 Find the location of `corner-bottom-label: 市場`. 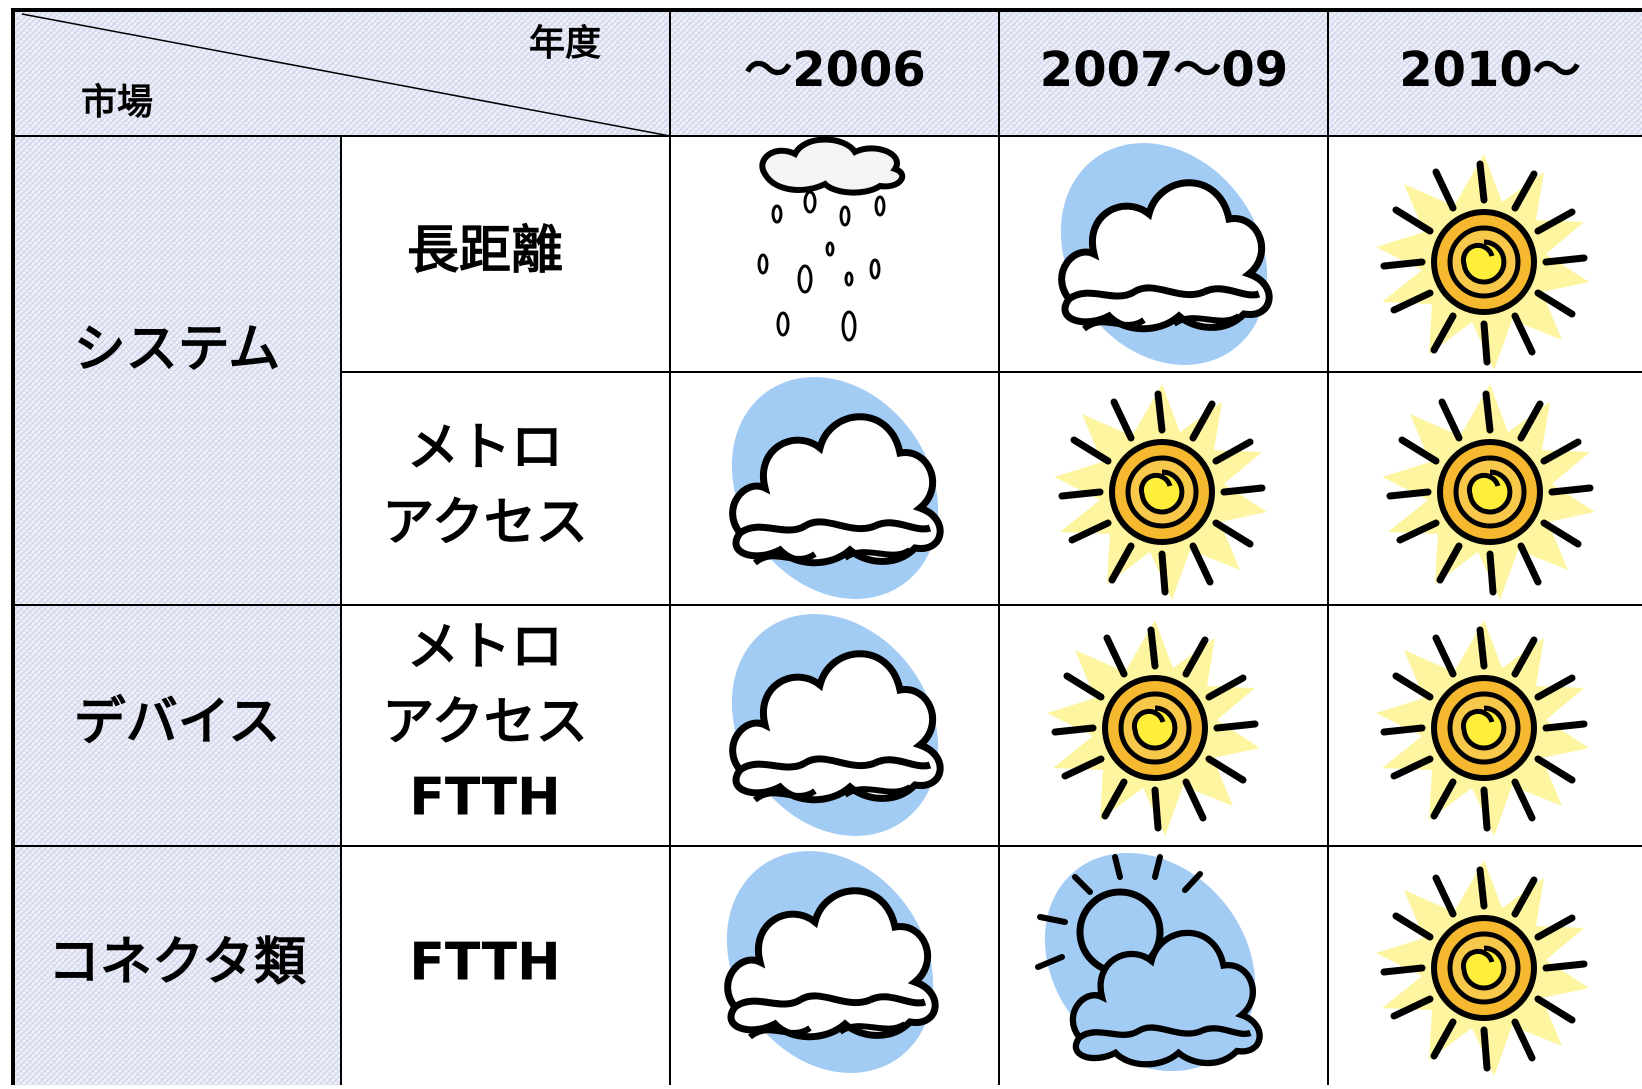

corner-bottom-label: 市場 is located at coordinates (117, 102).